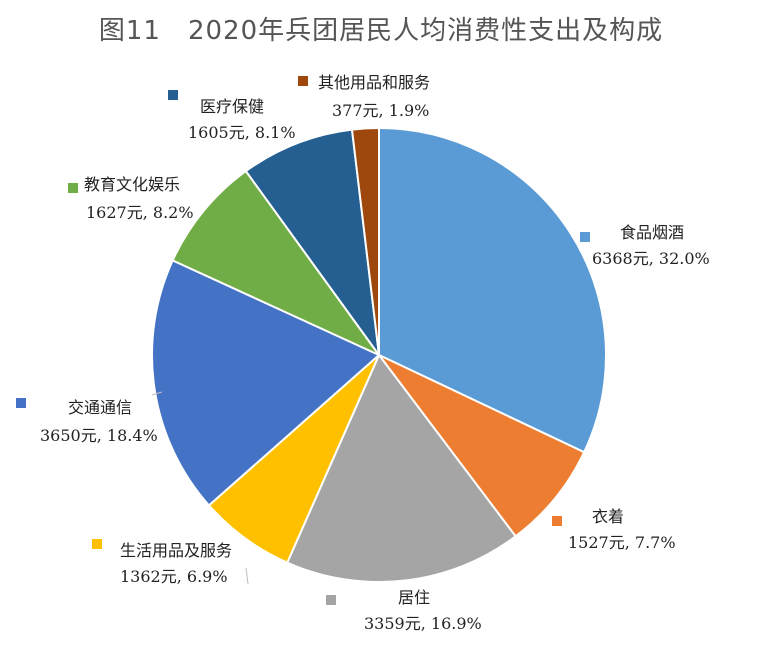 The width and height of the screenshot is (762, 650). Describe the element at coordinates (232, 106) in the screenshot. I see `slice-name-label-6: 医疗保健` at that location.